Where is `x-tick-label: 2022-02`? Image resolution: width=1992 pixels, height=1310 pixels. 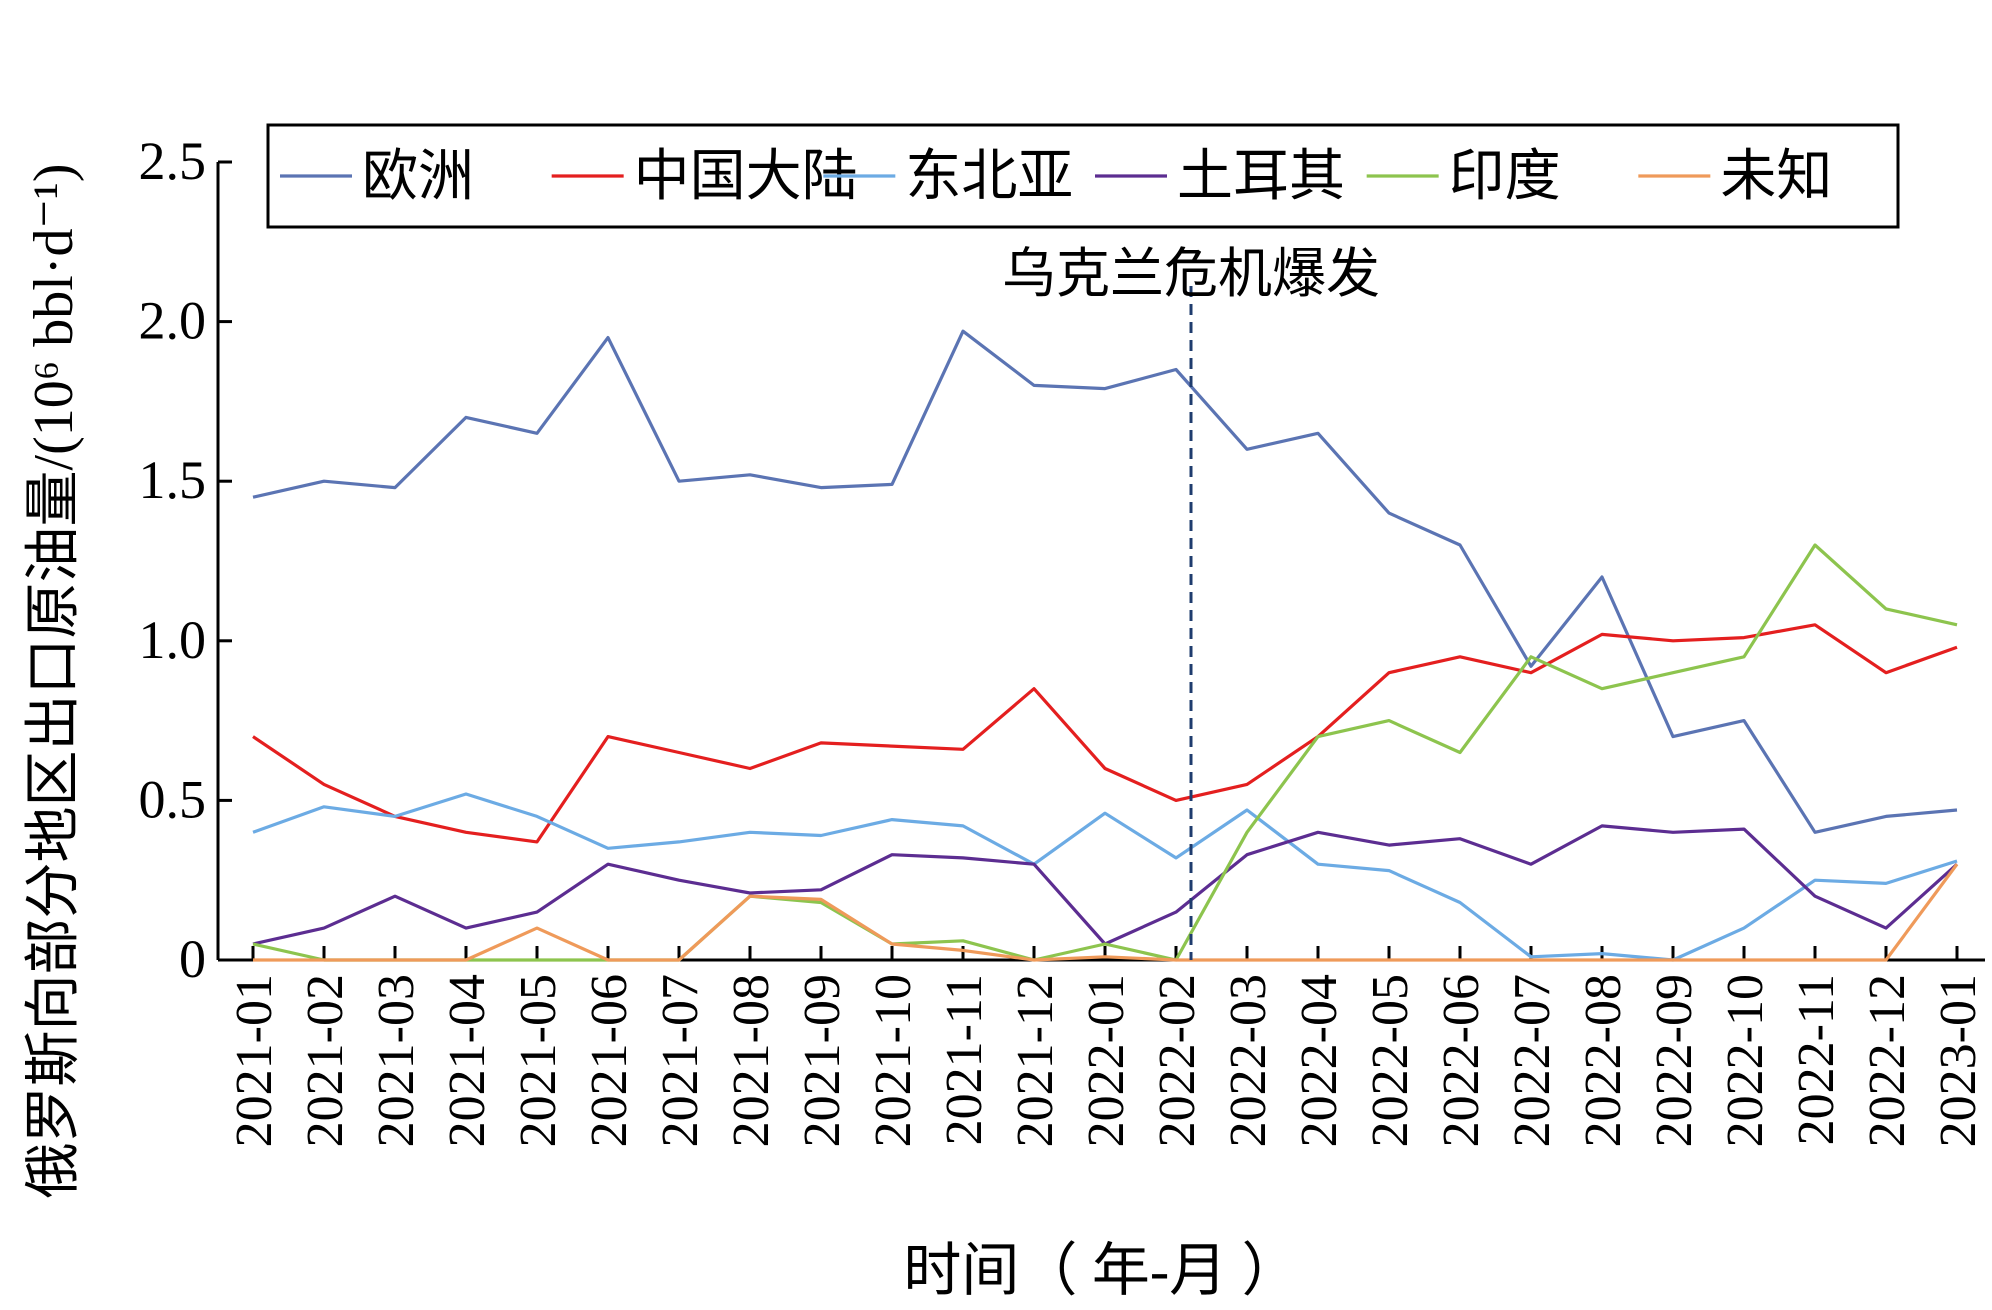
x-tick-label: 2022-02 is located at coordinates (1177, 1060).